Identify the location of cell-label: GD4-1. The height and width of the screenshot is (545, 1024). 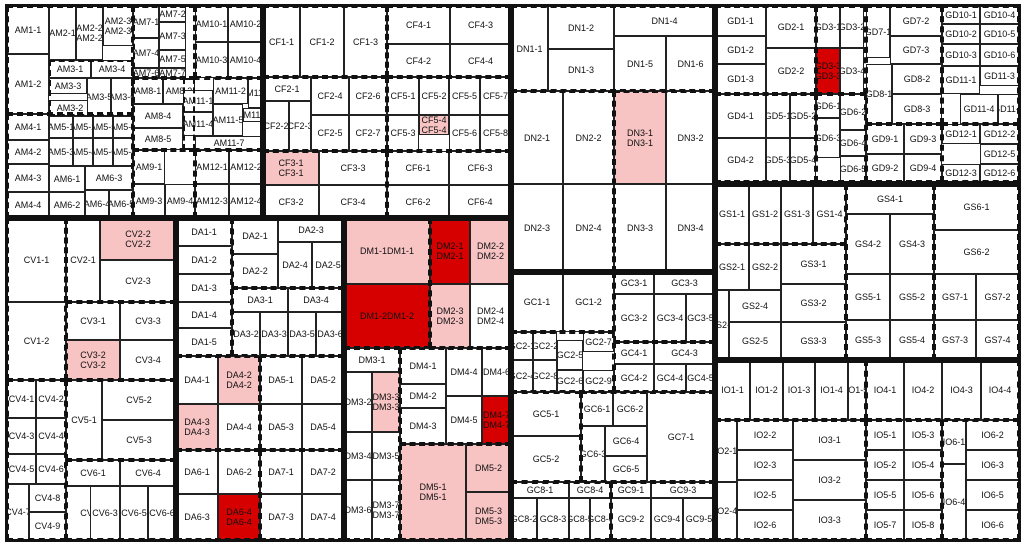
(740, 116).